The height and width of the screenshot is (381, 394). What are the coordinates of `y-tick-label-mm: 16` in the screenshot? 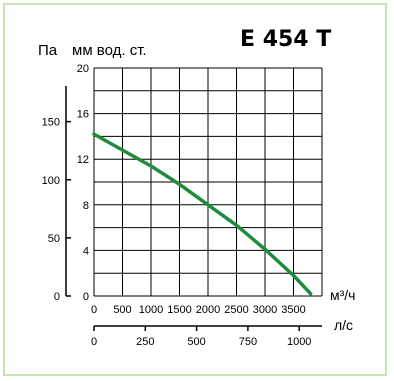 It's located at (83, 115).